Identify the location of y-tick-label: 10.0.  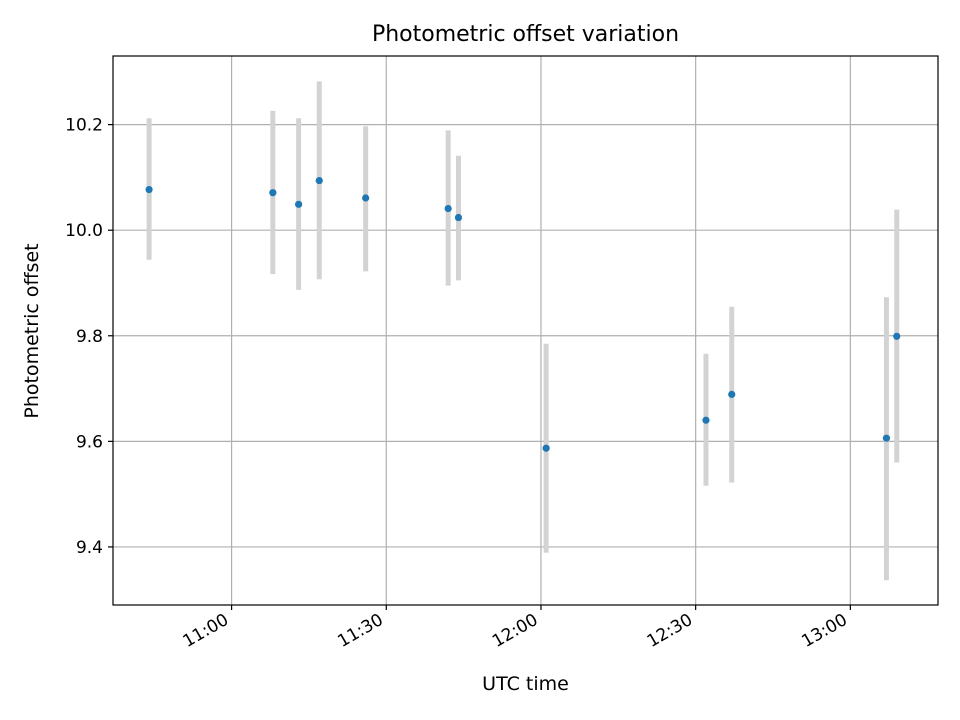
(84, 231).